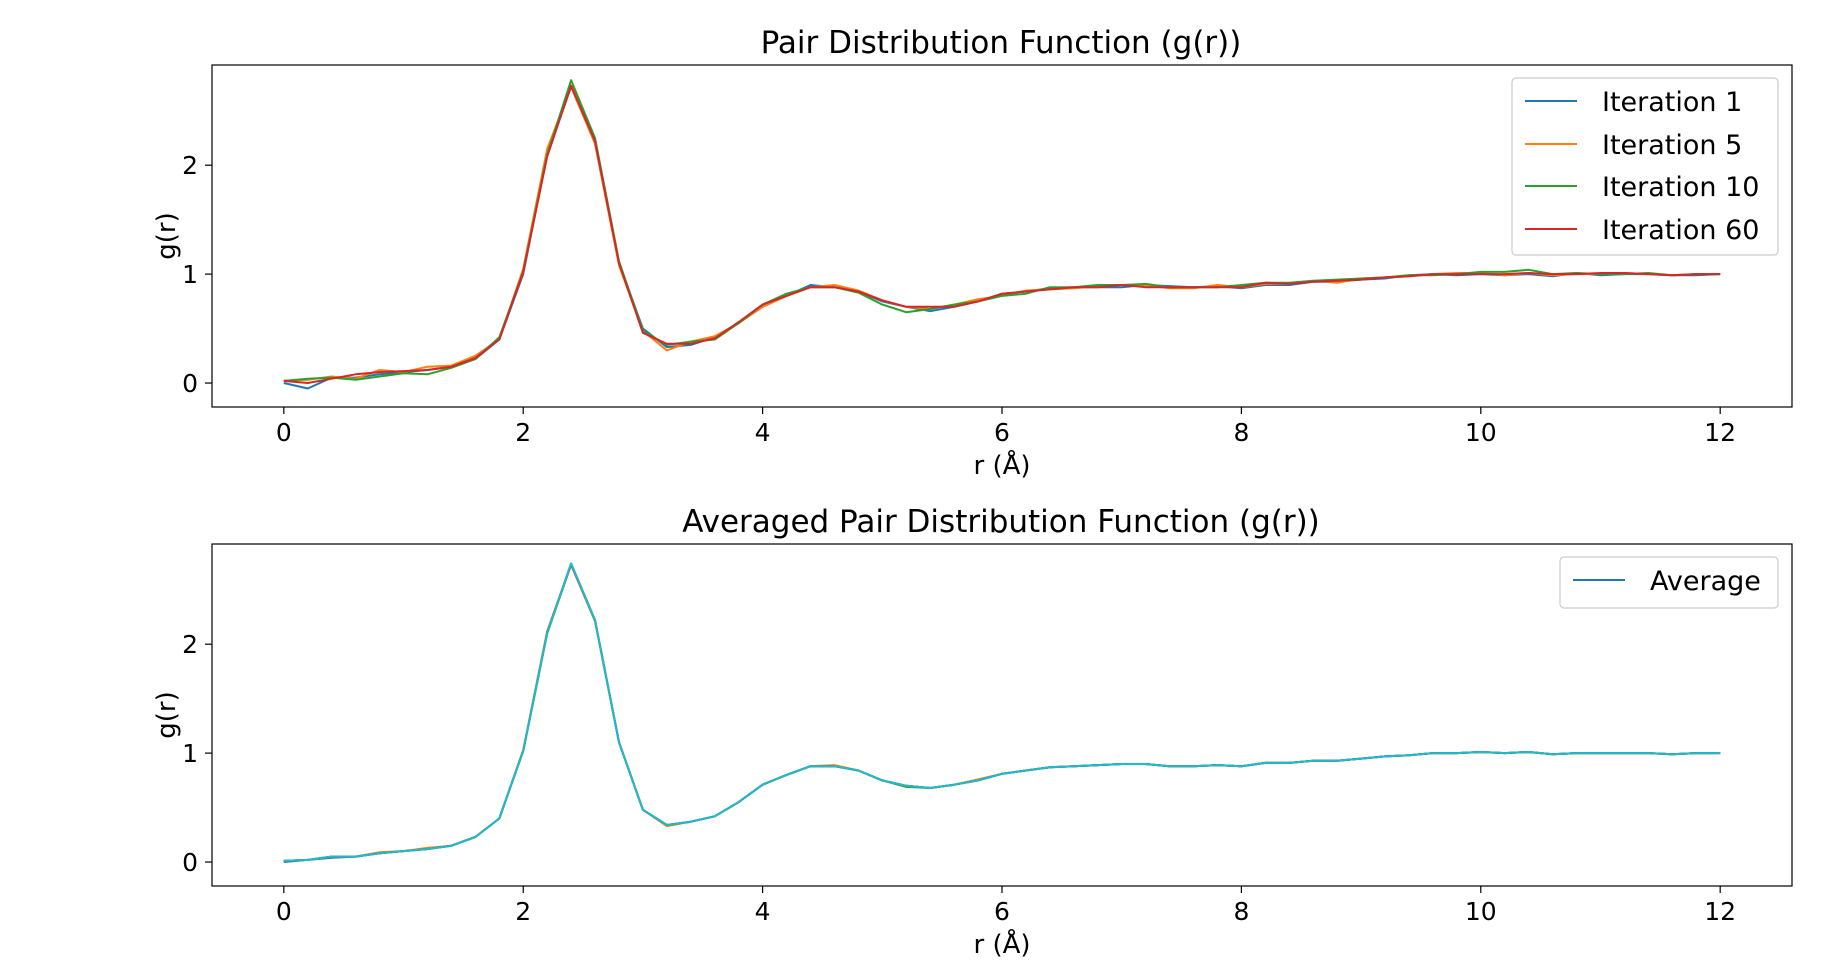 The height and width of the screenshot is (977, 1839). I want to click on chart-title: Pair Distribution Function (g(r)), so click(1001, 43).